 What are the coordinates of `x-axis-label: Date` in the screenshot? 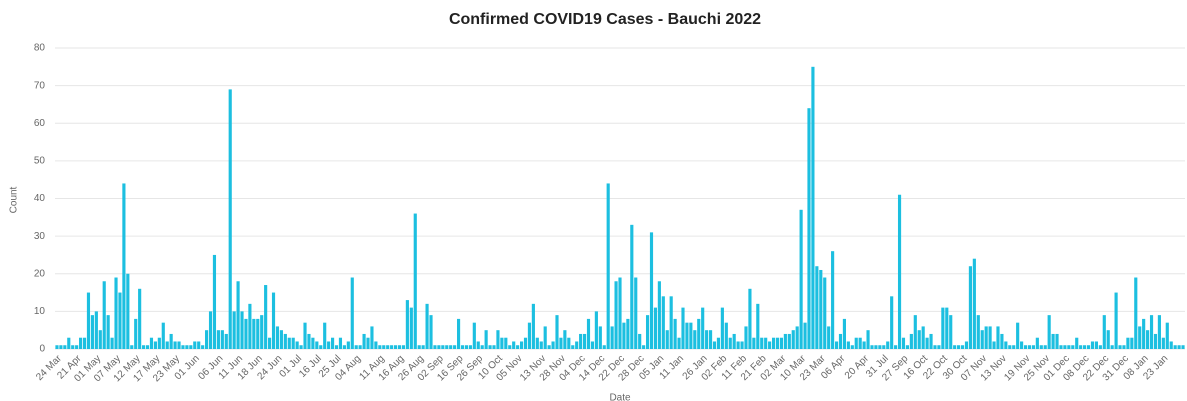 It's located at (620, 397).